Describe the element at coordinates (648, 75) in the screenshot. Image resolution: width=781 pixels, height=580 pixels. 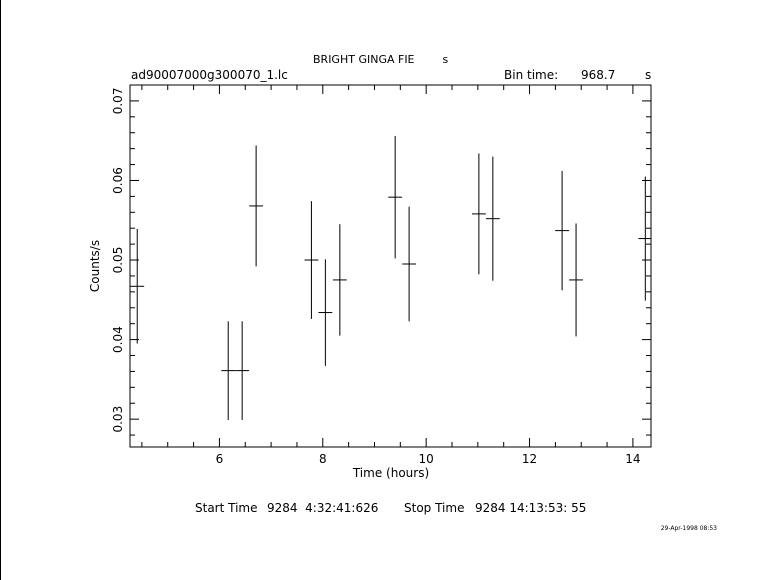
I see `bin-time-unit: s` at that location.